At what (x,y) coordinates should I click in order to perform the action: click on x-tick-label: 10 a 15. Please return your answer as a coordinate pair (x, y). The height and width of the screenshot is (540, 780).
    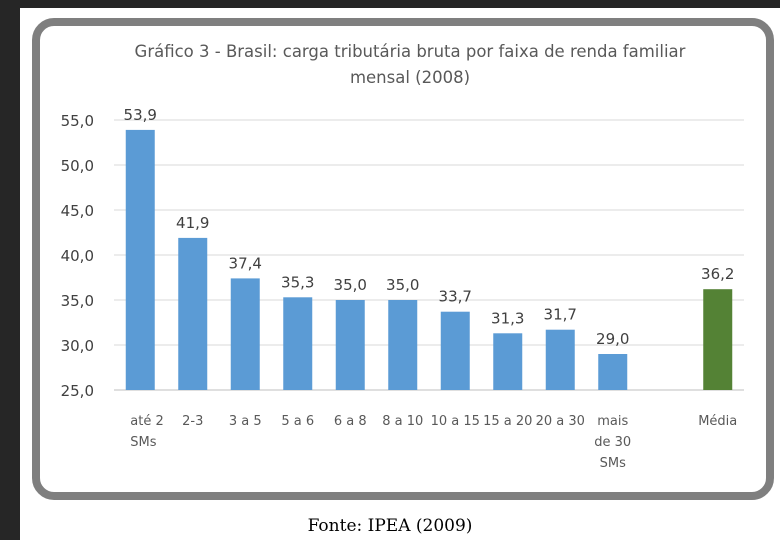
    Looking at the image, I should click on (455, 421).